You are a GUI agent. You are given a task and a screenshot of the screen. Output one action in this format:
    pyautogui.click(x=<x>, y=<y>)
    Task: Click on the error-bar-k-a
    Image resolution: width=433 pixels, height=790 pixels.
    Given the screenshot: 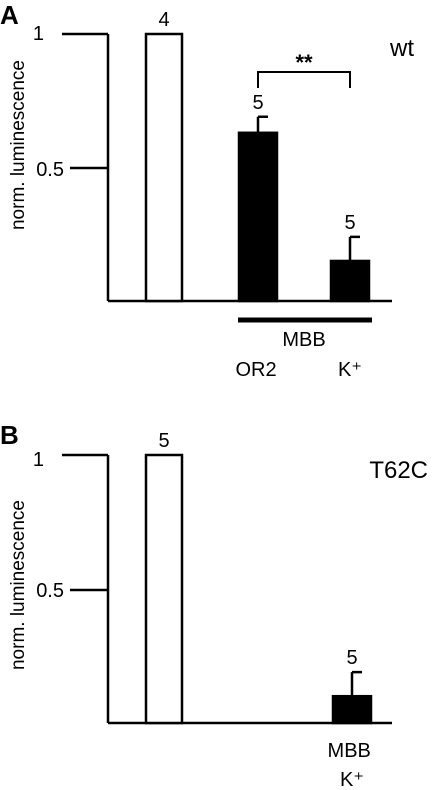 What is the action you would take?
    pyautogui.click(x=354, y=248)
    